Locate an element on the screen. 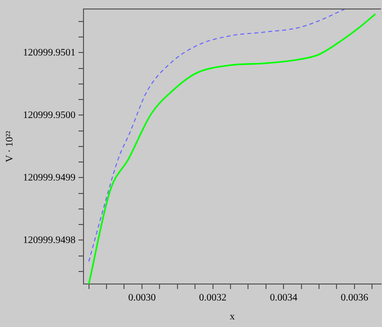 The width and height of the screenshot is (382, 327). y-axis-title: V · 10²² is located at coordinates (10, 146).